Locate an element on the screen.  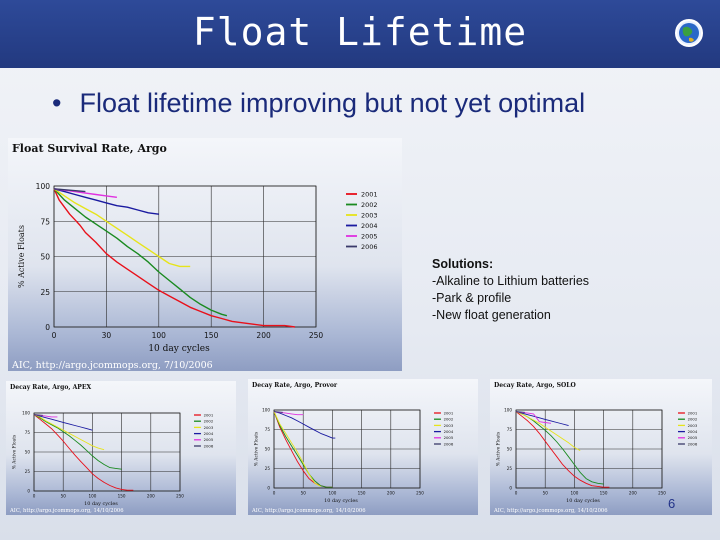
chart-title: Decay Rate, Argo, SOLO is located at coordinates (535, 385).